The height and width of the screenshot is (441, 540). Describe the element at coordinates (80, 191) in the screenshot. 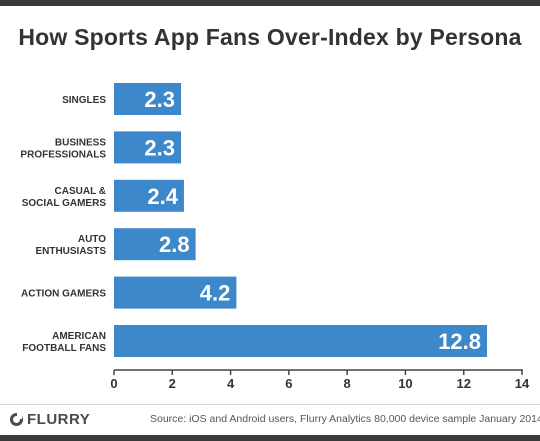

I see `category-label: CASUAL &` at that location.